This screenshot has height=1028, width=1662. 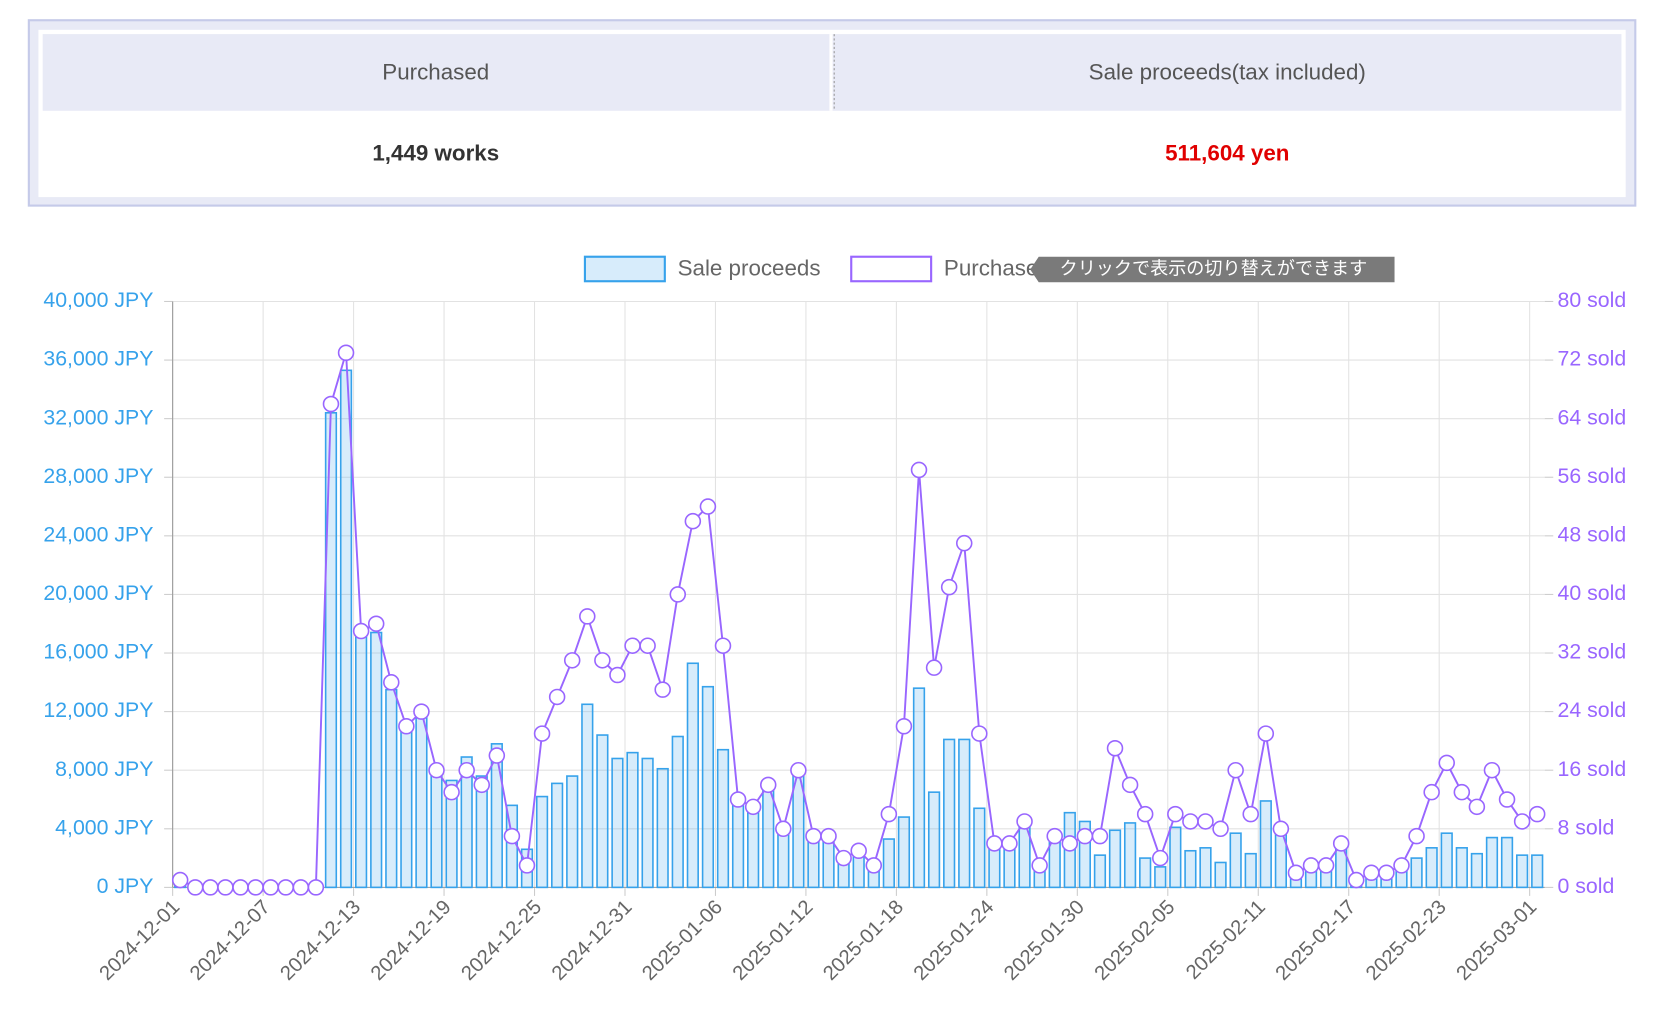 I want to click on y2-tick-label: 48 sold, so click(x=1592, y=534).